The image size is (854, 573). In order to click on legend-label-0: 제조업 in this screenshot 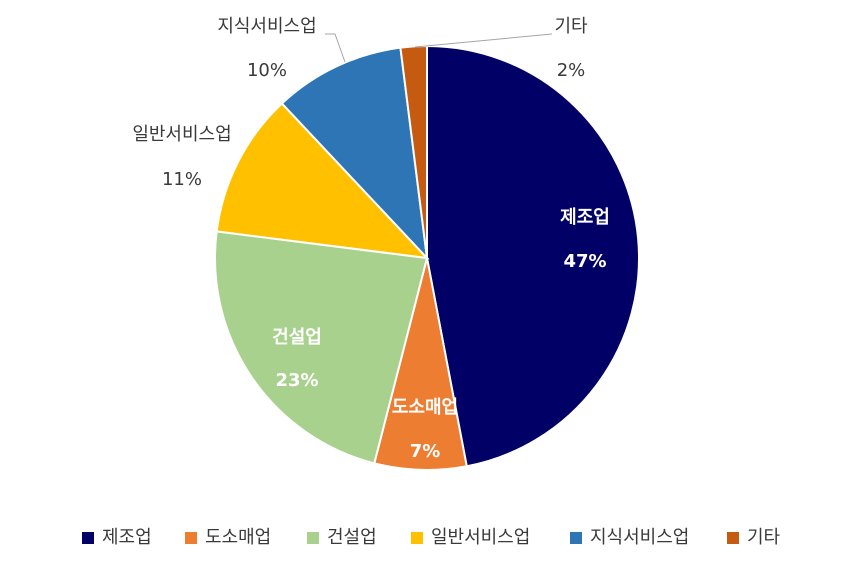, I will do `click(127, 537)`.